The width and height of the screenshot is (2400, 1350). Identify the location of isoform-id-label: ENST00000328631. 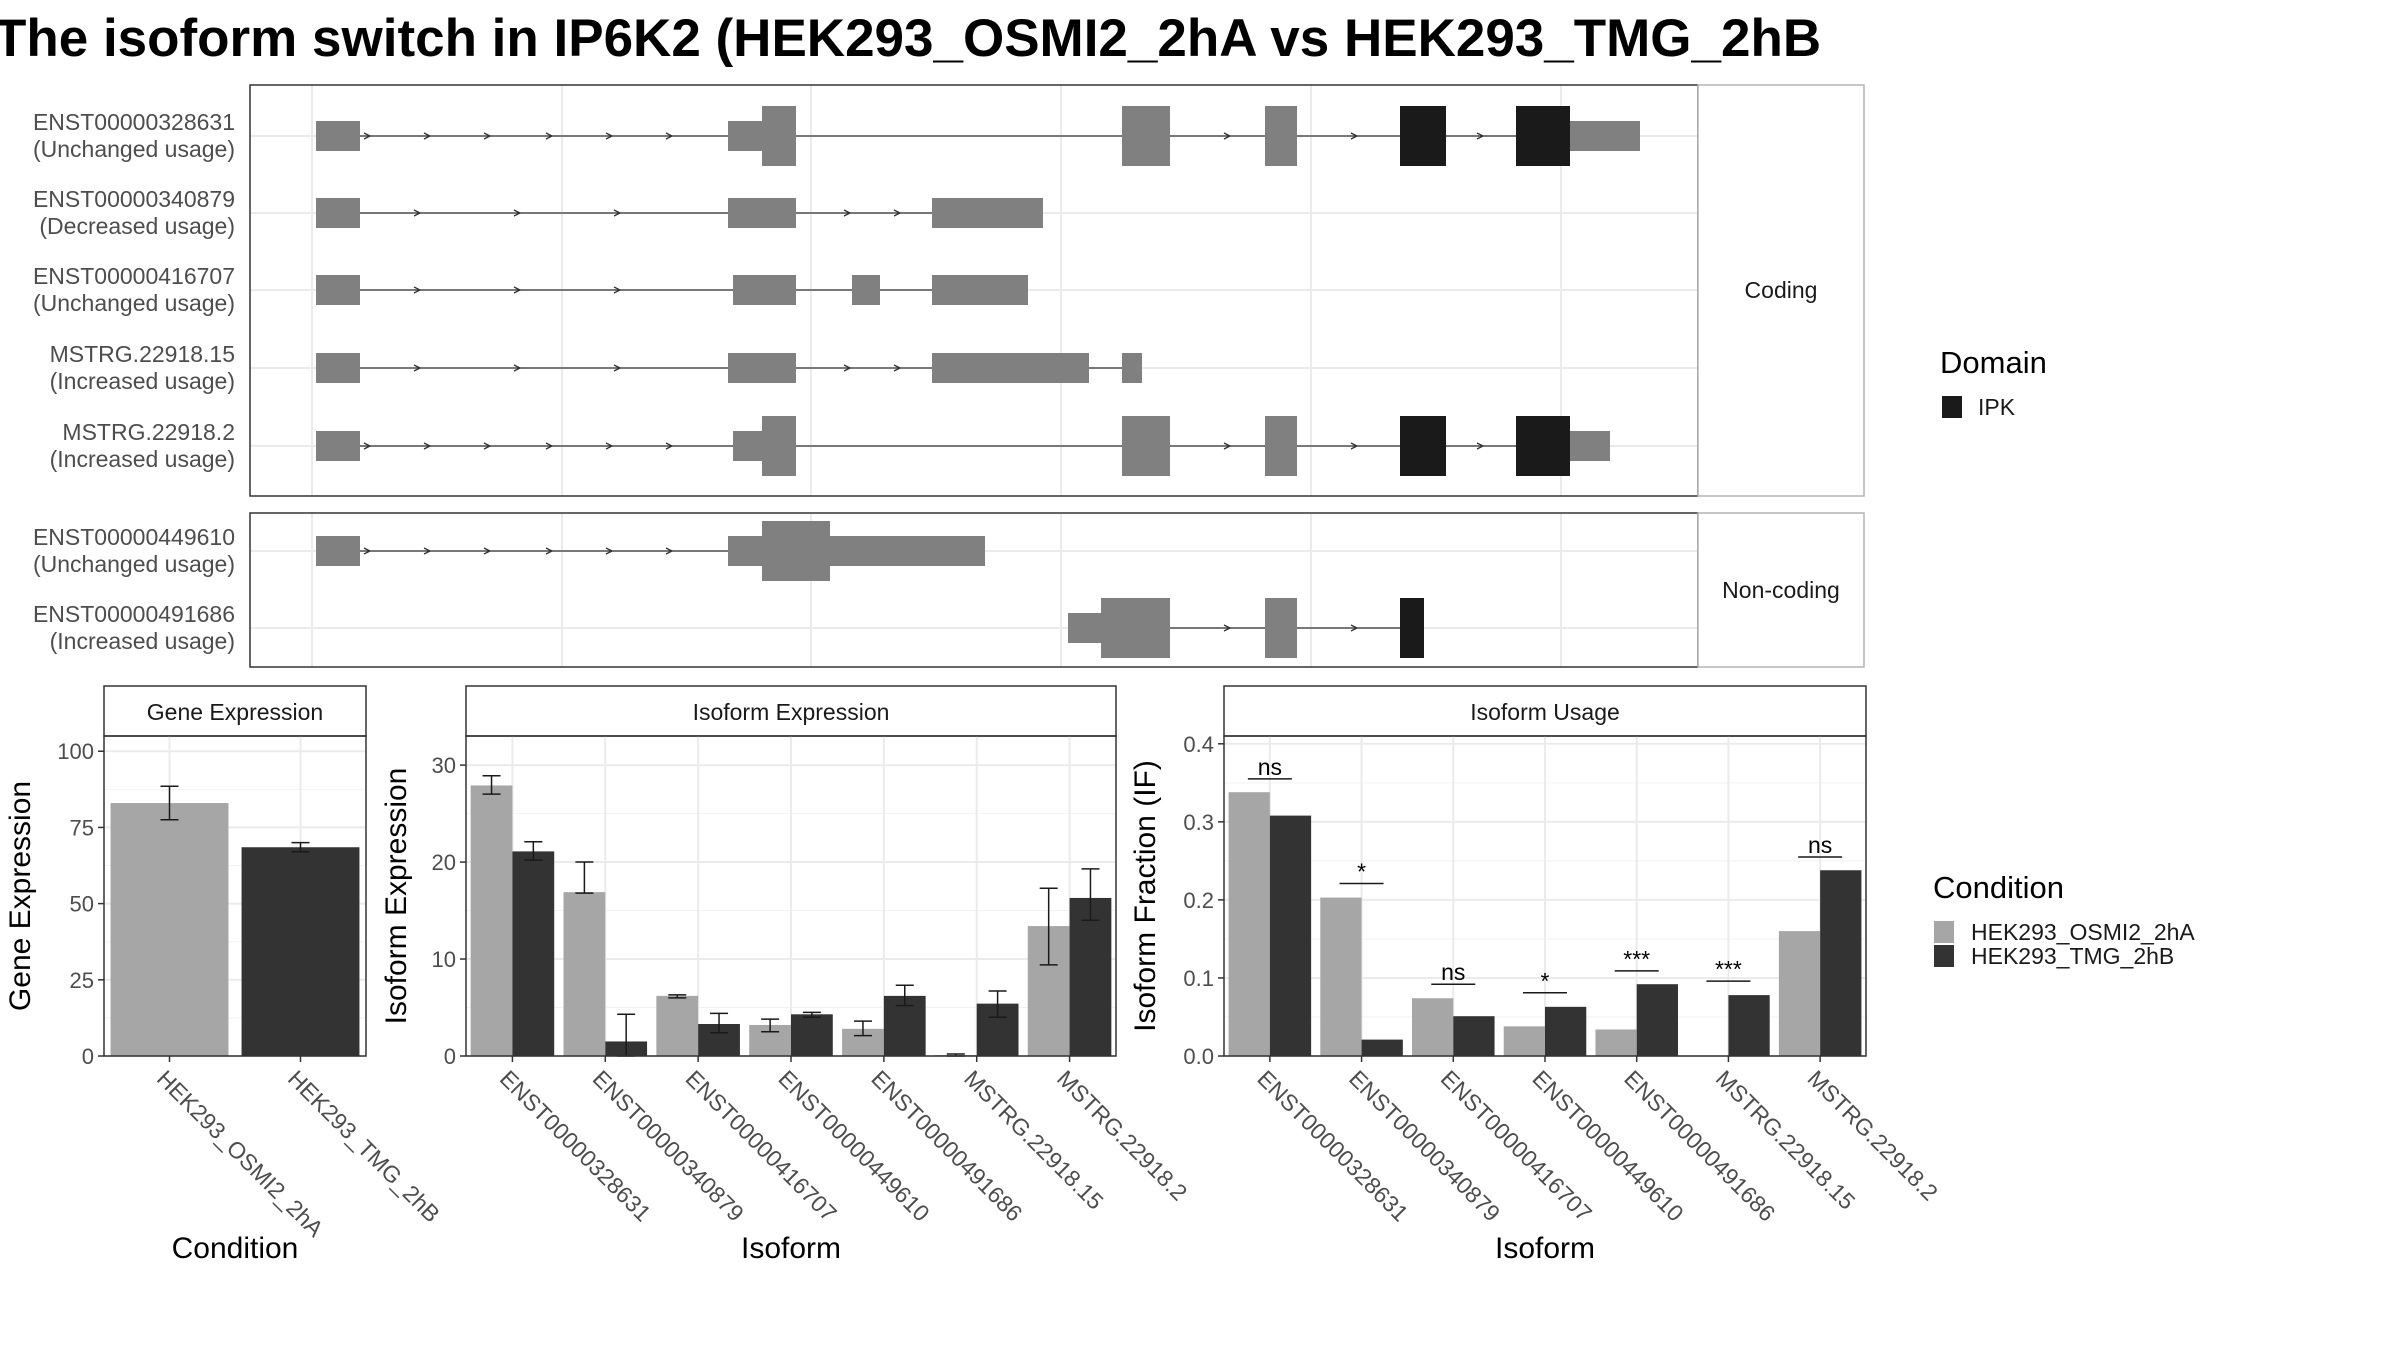
(134, 122).